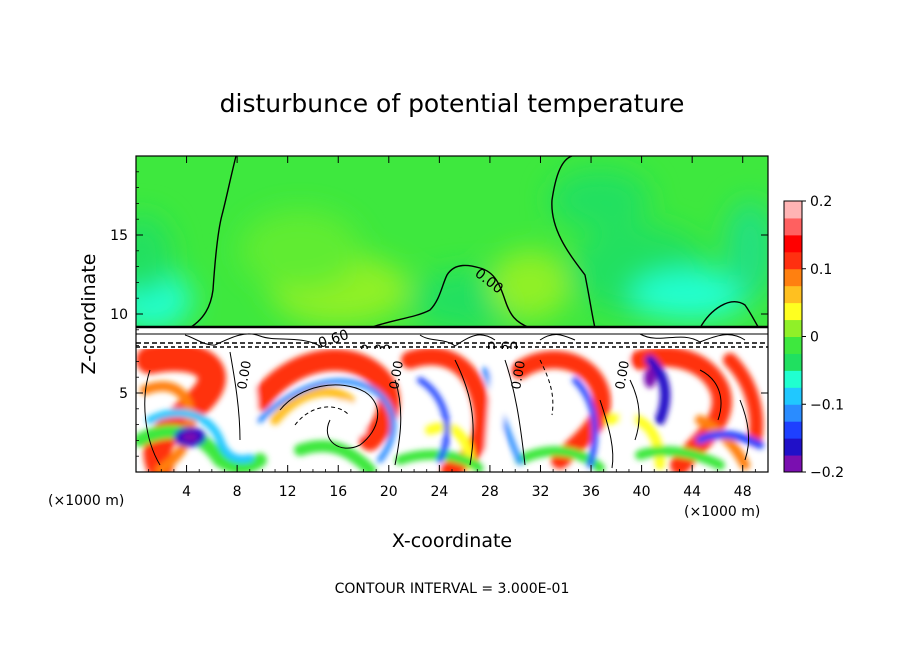 The image size is (904, 654). I want to click on lower-field, so click(452, 410).